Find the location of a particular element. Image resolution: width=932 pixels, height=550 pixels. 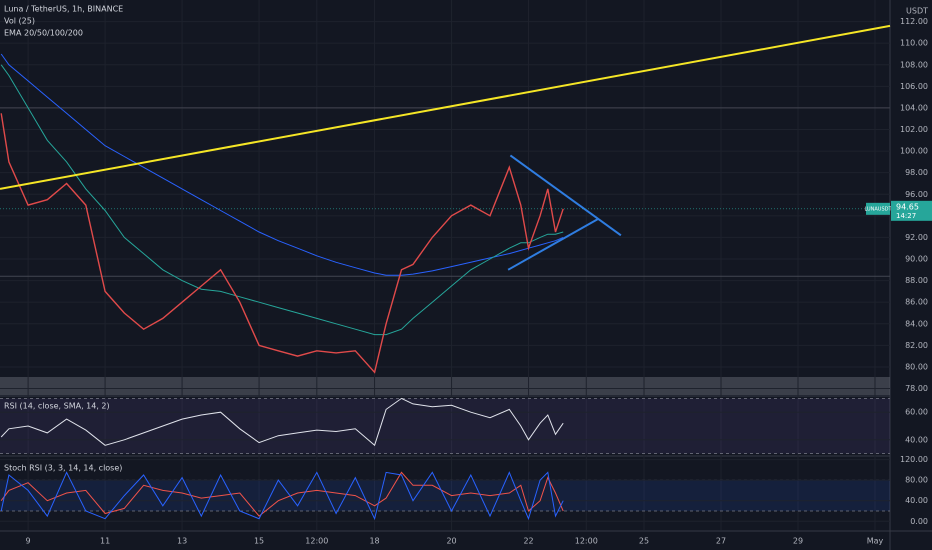

x-tick-label: 25 is located at coordinates (644, 541).